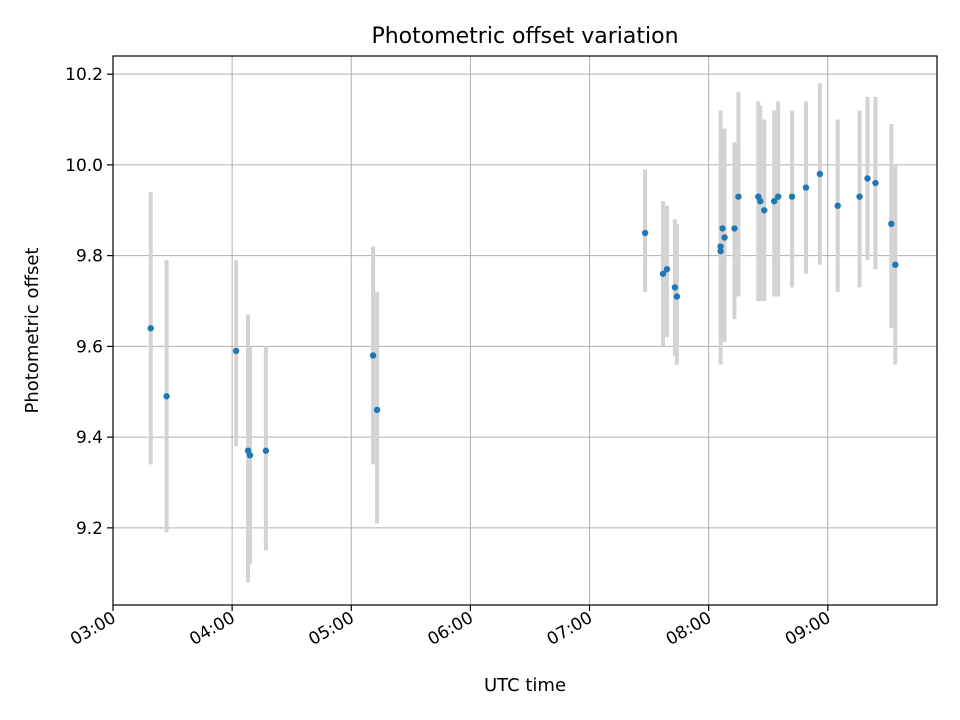 This screenshot has width=960, height=720. Describe the element at coordinates (89, 302) in the screenshot. I see `y-axis-ticks: 9.2 9.4 9.6 9.8 10.0 10.2` at that location.